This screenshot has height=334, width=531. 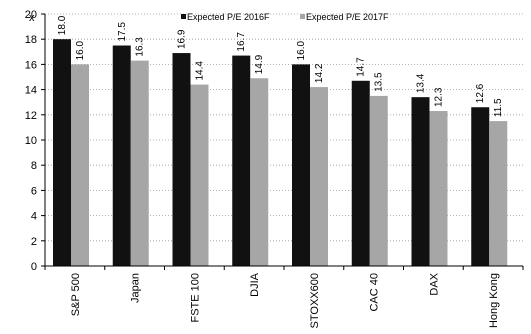 I want to click on data-label: 12.3, so click(x=439, y=97).